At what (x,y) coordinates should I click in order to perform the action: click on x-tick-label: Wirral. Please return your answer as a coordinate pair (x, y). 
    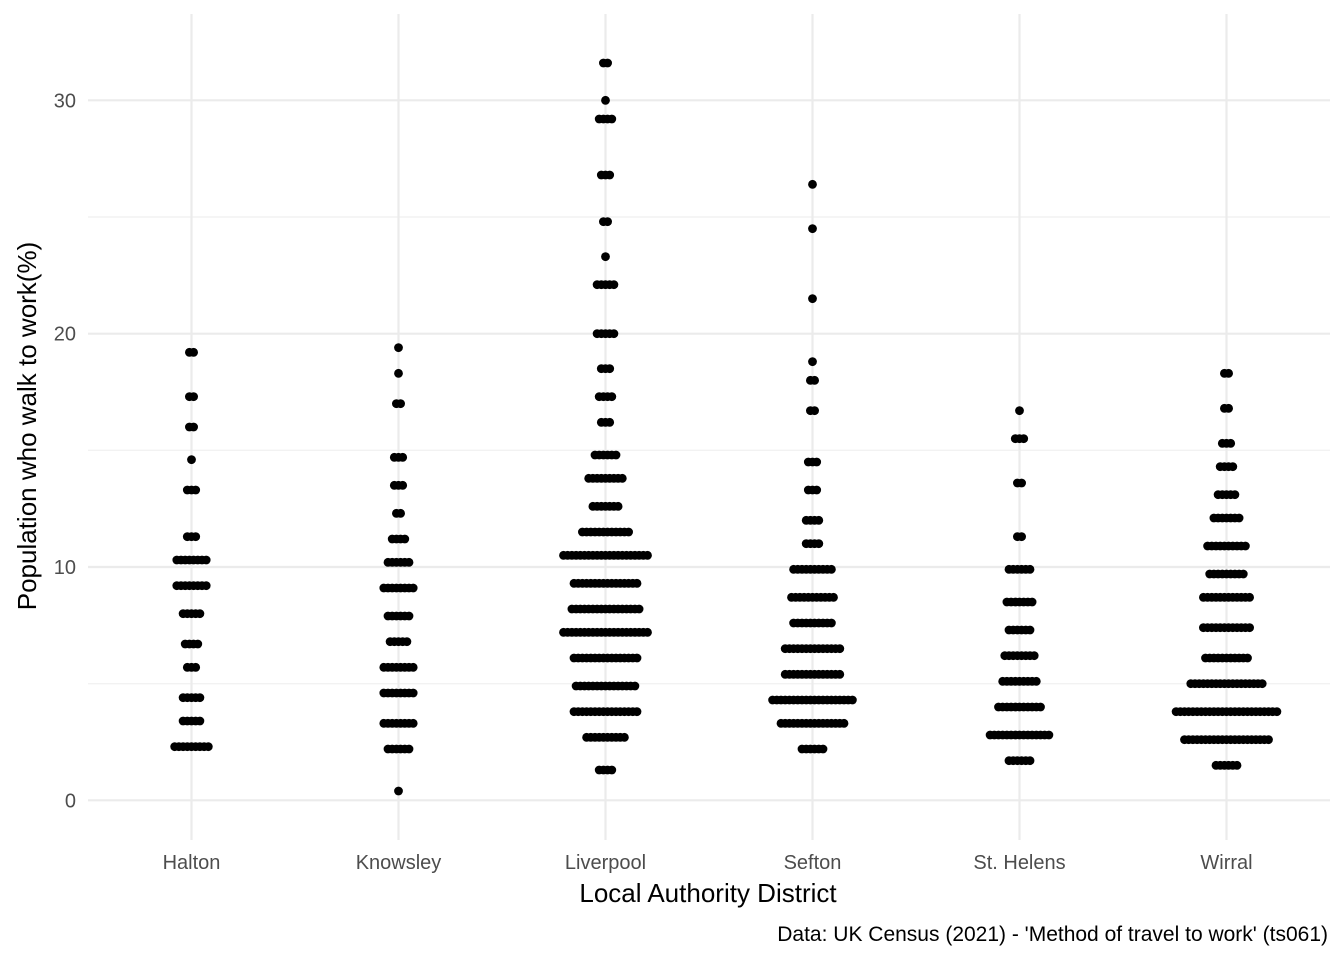
    Looking at the image, I should click on (1226, 863).